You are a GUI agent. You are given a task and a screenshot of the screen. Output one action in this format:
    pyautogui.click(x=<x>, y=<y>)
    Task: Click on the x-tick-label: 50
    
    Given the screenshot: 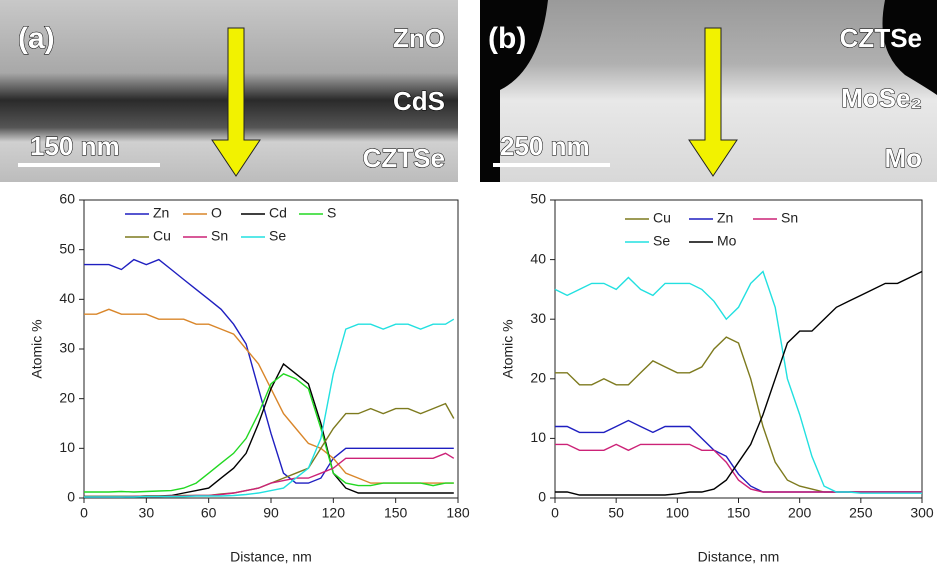 What is the action you would take?
    pyautogui.click(x=616, y=513)
    